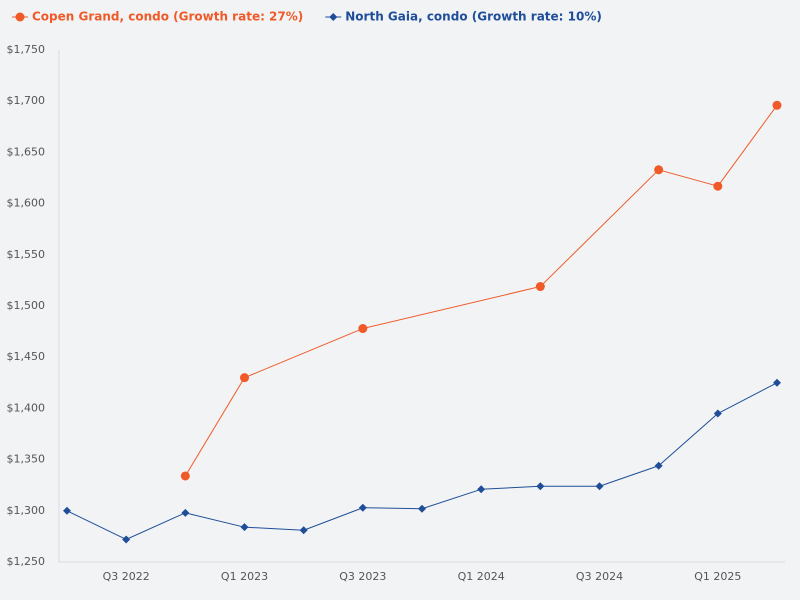 Image resolution: width=800 pixels, height=600 pixels. I want to click on x-tick-label: Q3 2024, so click(599, 576).